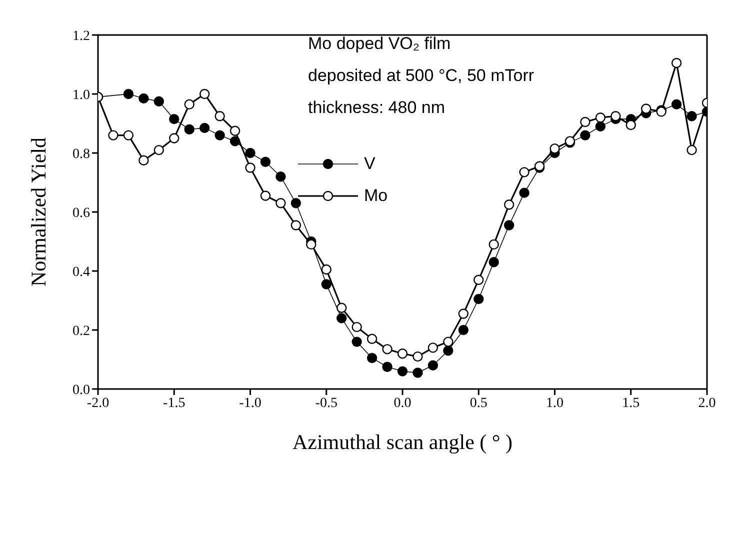 The width and height of the screenshot is (744, 551). I want to click on annotation: deposited at 500 °C, 50 mTorr, so click(421, 76).